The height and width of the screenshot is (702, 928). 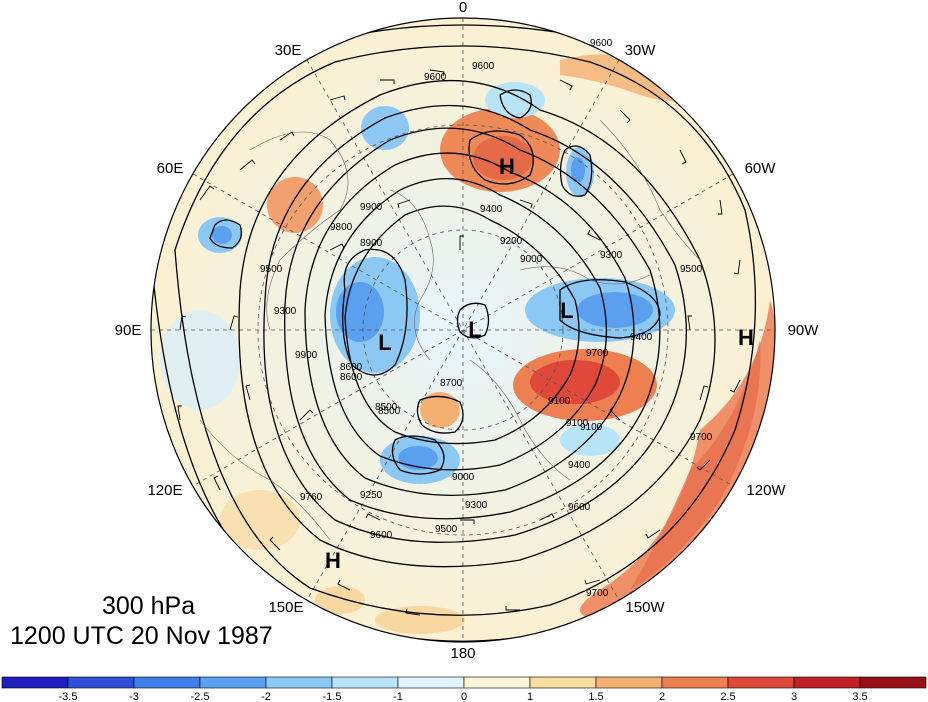 What do you see at coordinates (371, 495) in the screenshot?
I see `contour-label: 9250` at bounding box center [371, 495].